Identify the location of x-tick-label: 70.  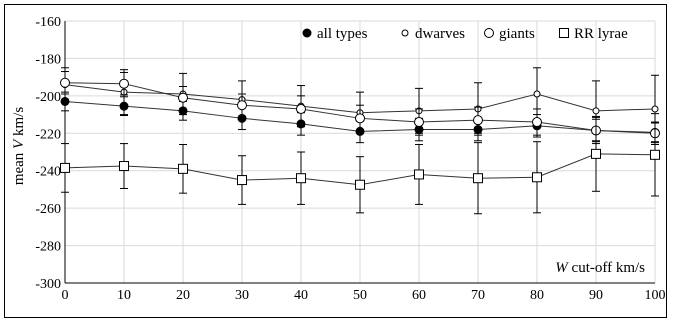
(478, 295).